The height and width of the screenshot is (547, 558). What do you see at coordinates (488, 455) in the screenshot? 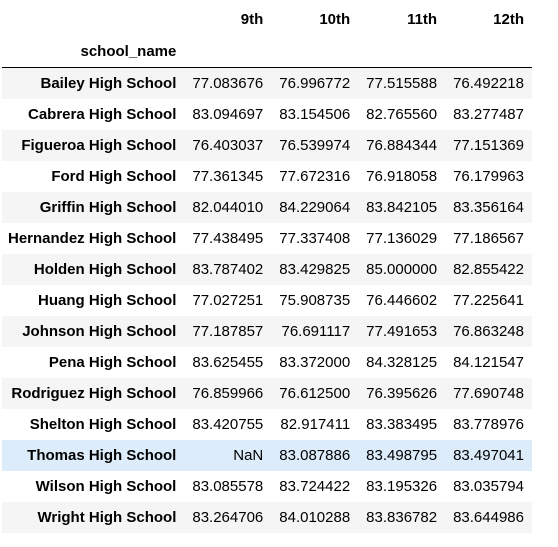
I see `cell-12th: 83.497041` at bounding box center [488, 455].